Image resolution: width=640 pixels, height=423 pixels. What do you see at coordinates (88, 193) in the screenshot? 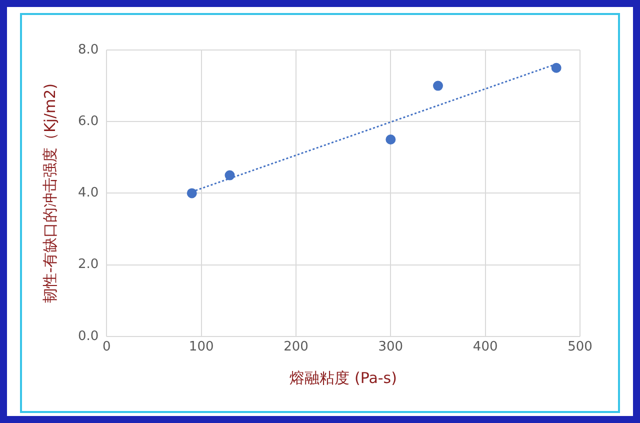
I see `y-tick-label: 4.0` at bounding box center [88, 193].